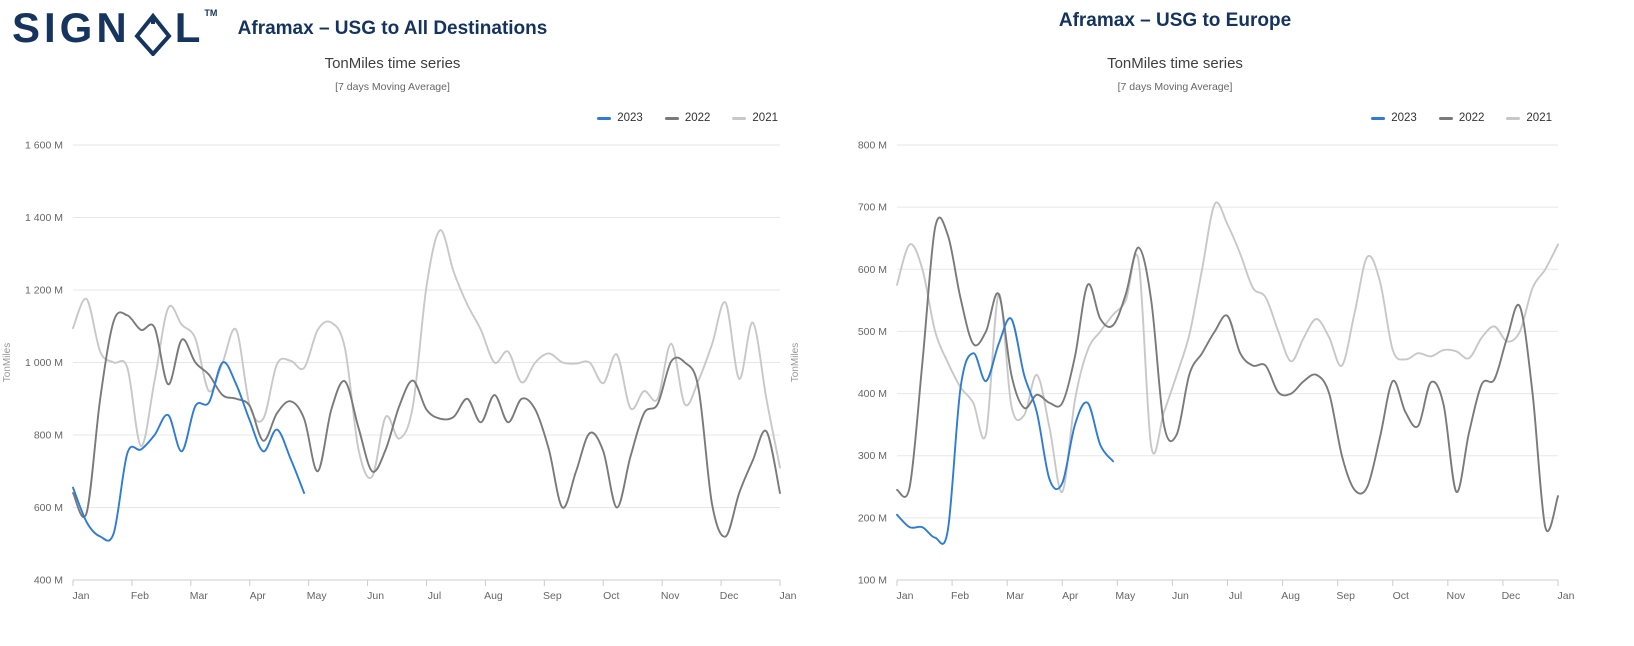 The width and height of the screenshot is (1634, 646). I want to click on diamond-a-icon, so click(153, 34).